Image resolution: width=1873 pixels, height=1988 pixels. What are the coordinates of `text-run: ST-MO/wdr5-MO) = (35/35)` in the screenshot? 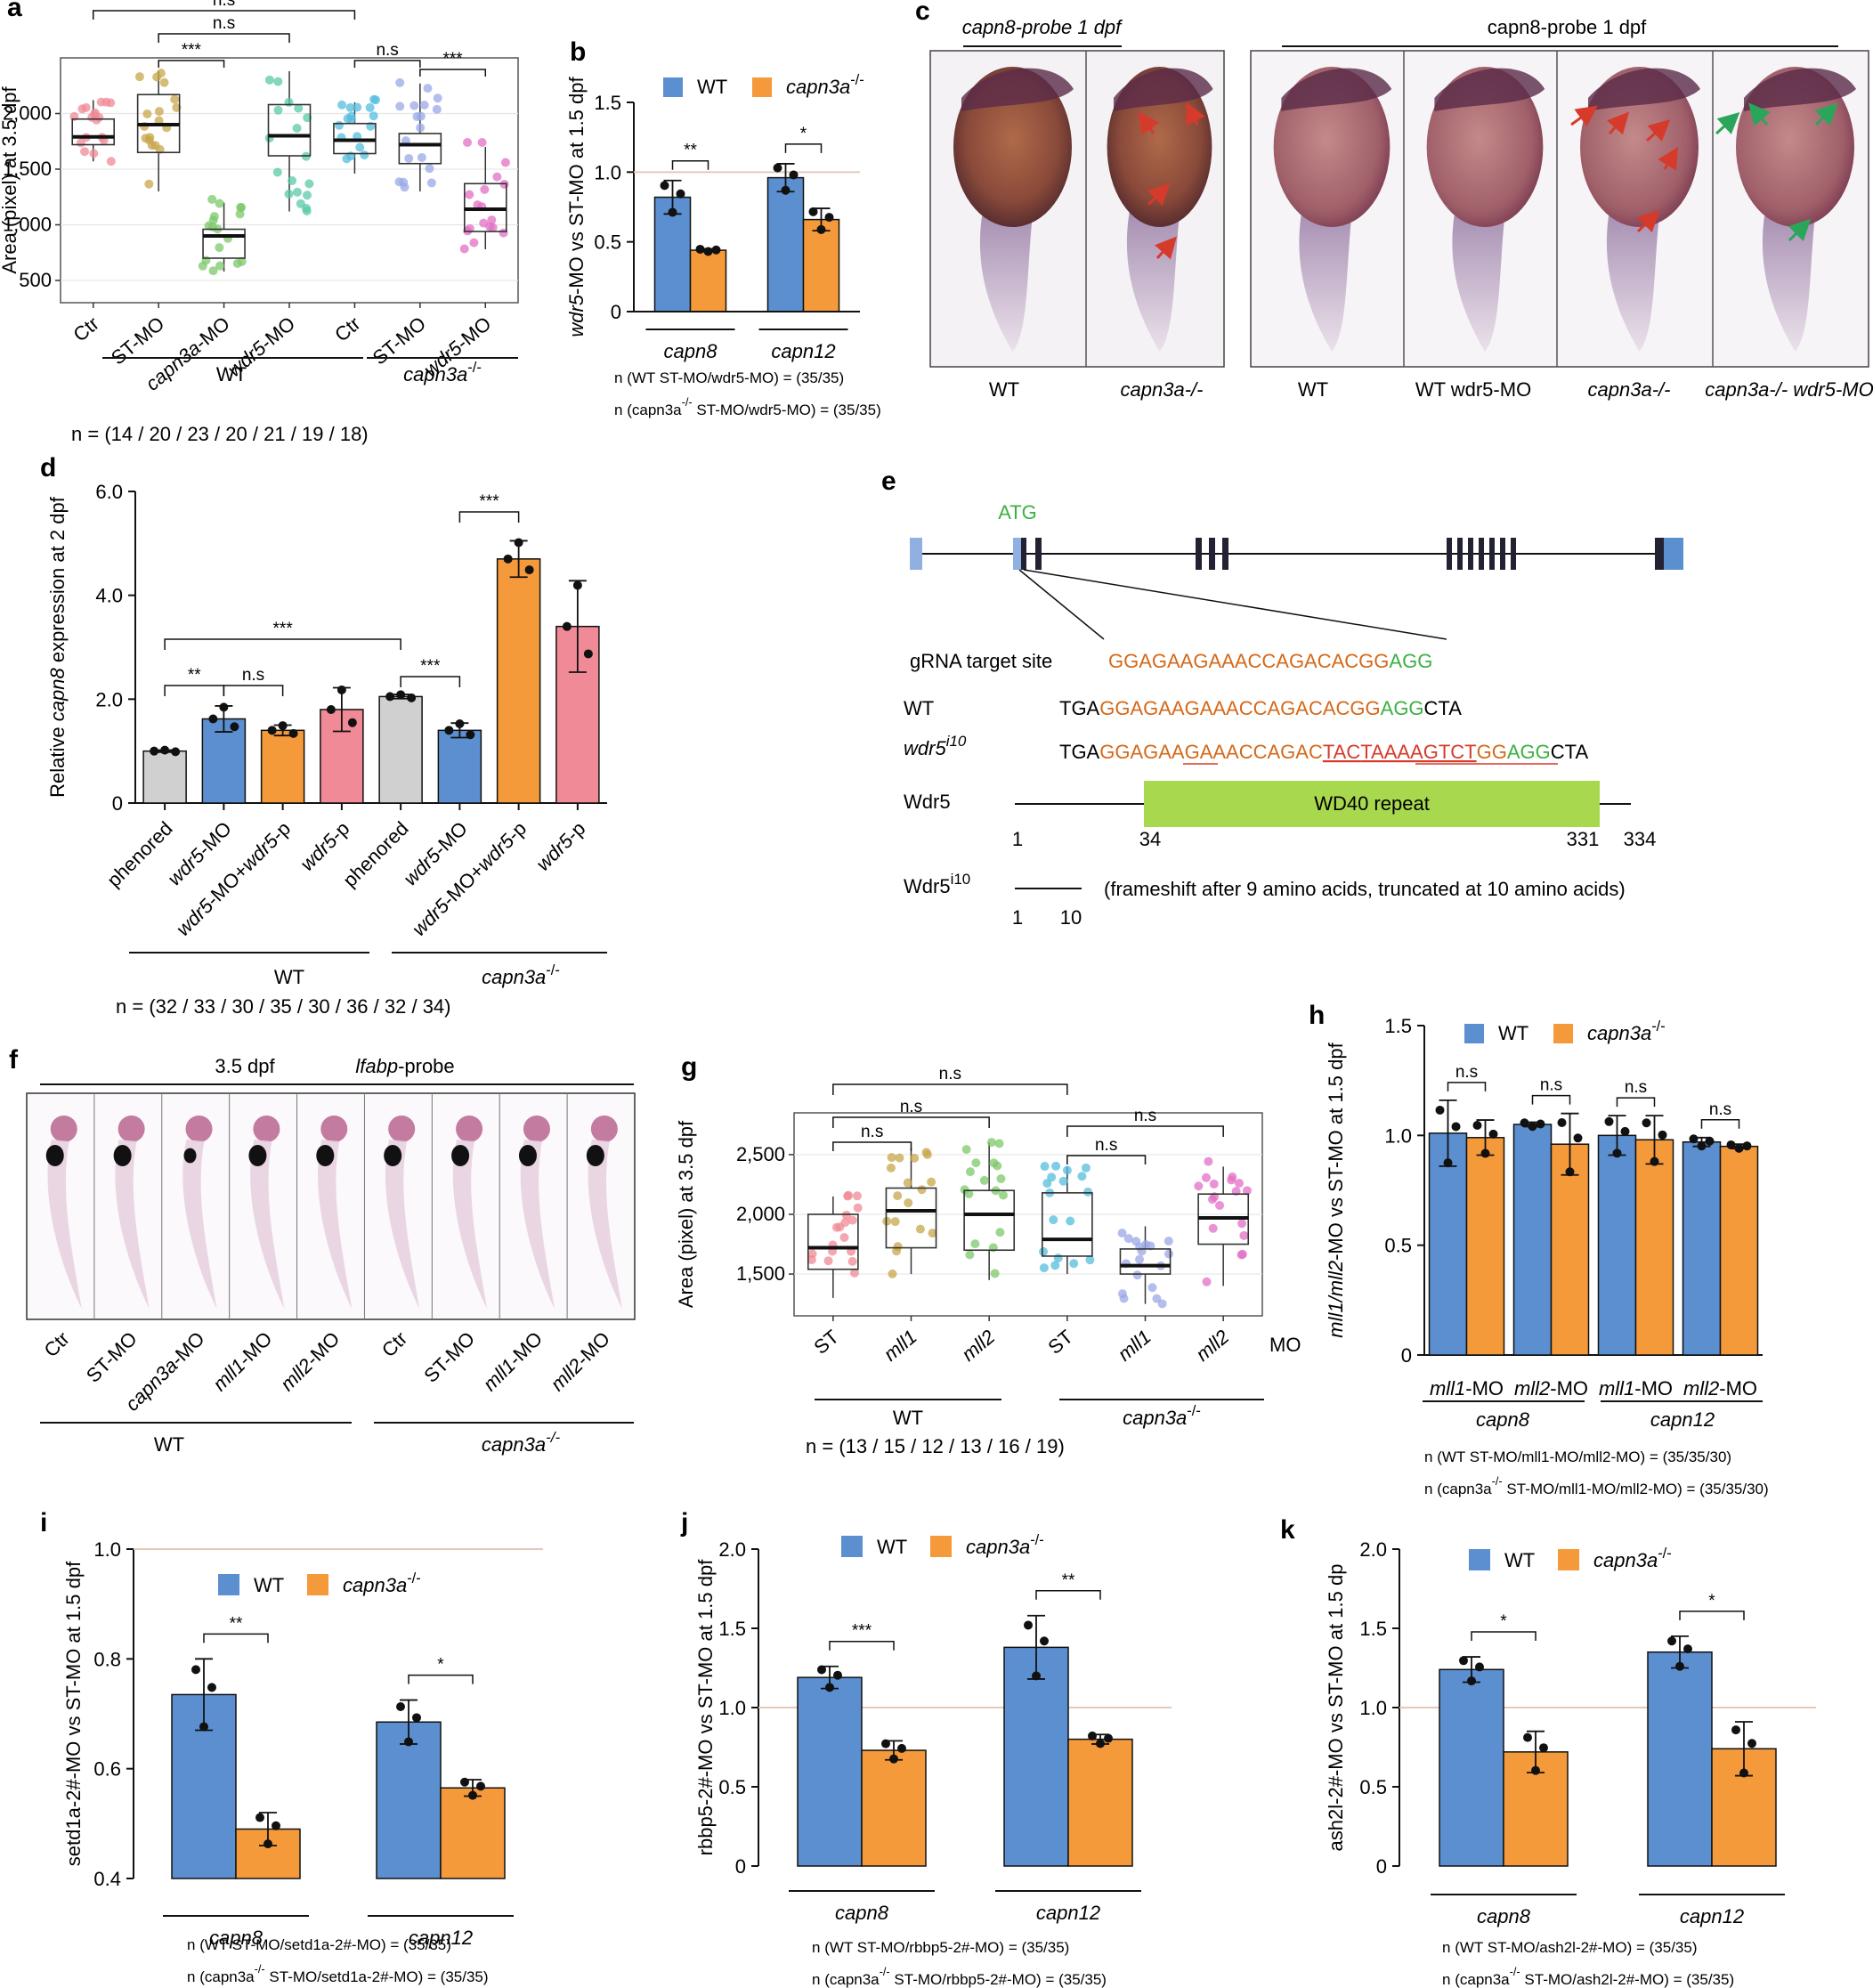 It's located at (787, 410).